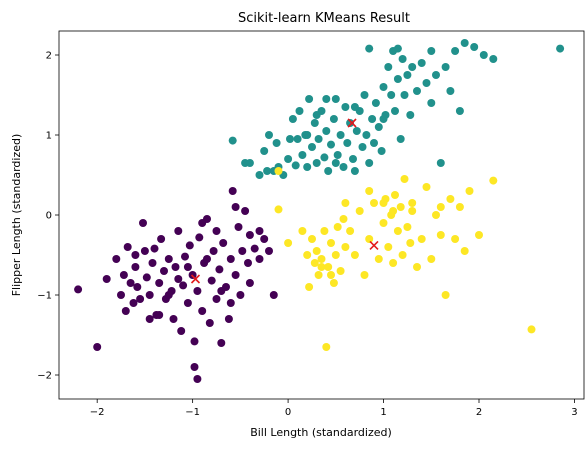 Image resolution: width=587 pixels, height=449 pixels. Describe the element at coordinates (44, 296) in the screenshot. I see `y-tick-label: −1` at that location.